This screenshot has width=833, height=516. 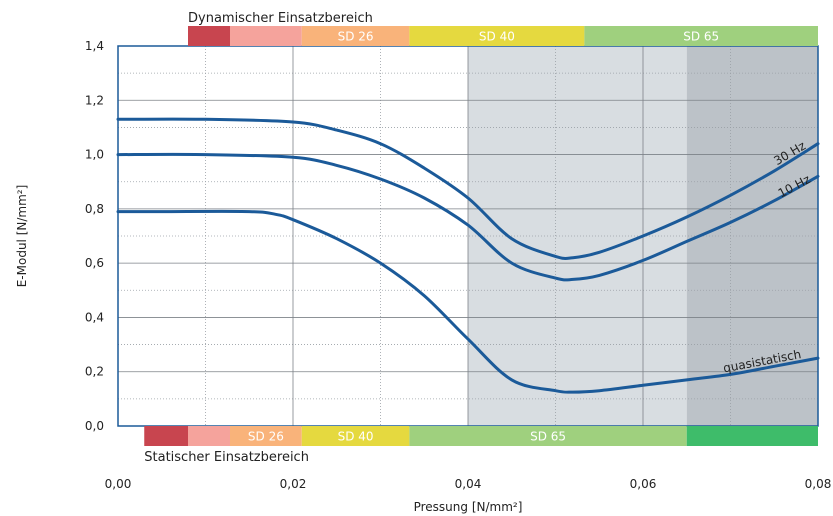 I want to click on y-tick-label: 0,4, so click(x=94, y=317).